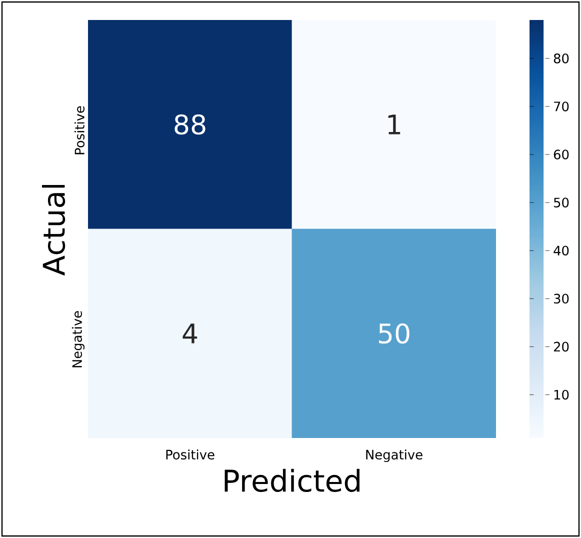  Describe the element at coordinates (561, 107) in the screenshot. I see `color-bar-label: 70` at that location.